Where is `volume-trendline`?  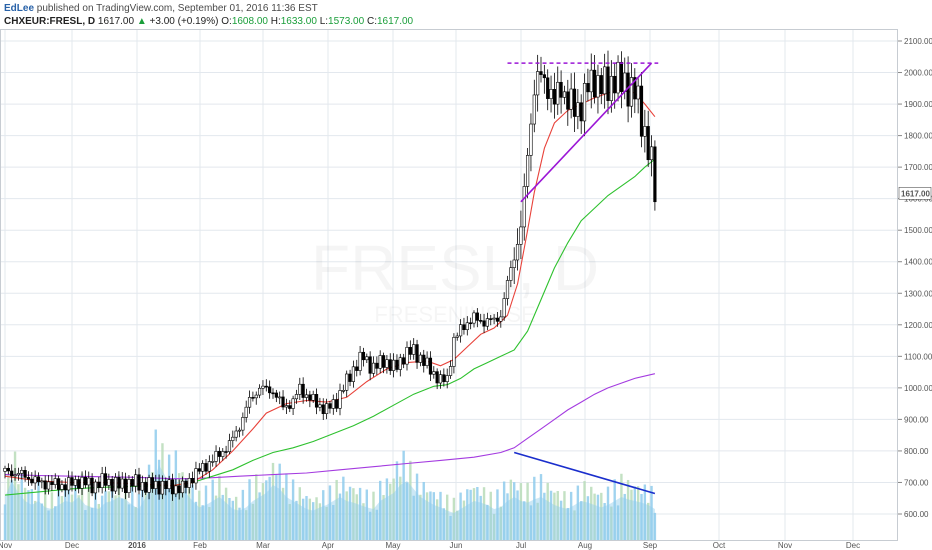
volume-trendline is located at coordinates (584, 473).